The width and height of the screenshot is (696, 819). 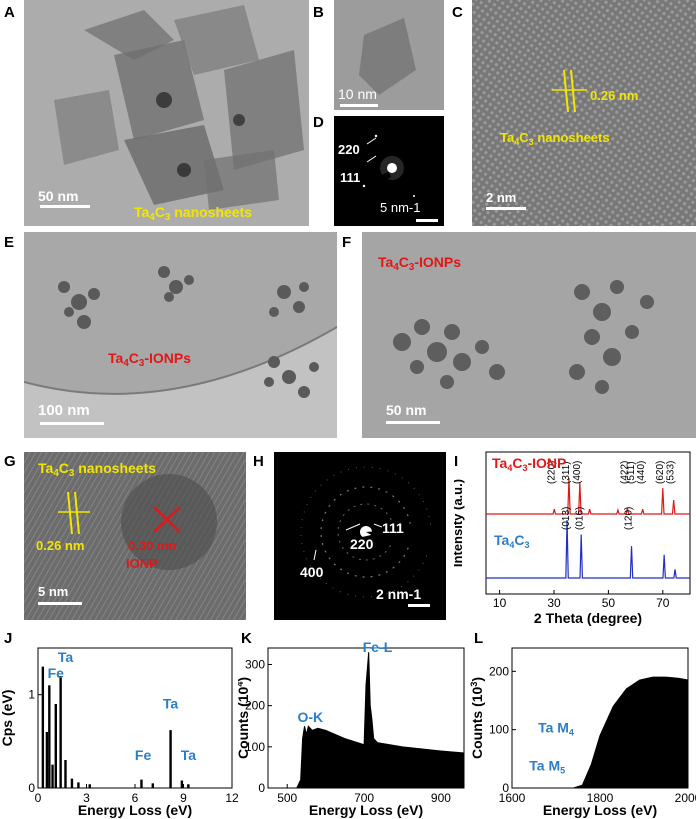 I want to click on panel-i-peak-label: (511), so click(x=631, y=472).